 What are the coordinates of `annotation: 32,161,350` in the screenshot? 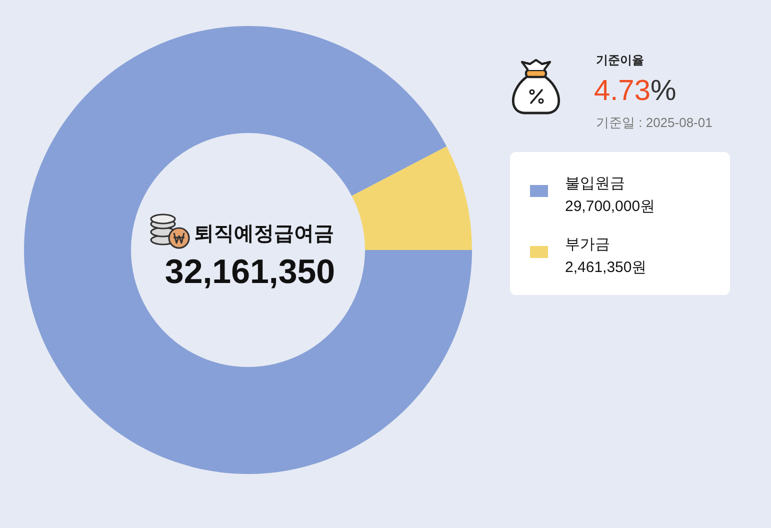 It's located at (250, 272).